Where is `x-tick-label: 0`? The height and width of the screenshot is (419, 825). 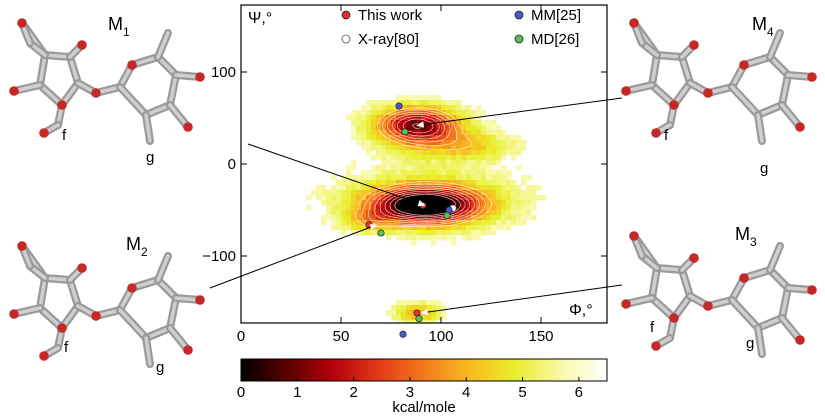 x-tick-label: 0 is located at coordinates (241, 336).